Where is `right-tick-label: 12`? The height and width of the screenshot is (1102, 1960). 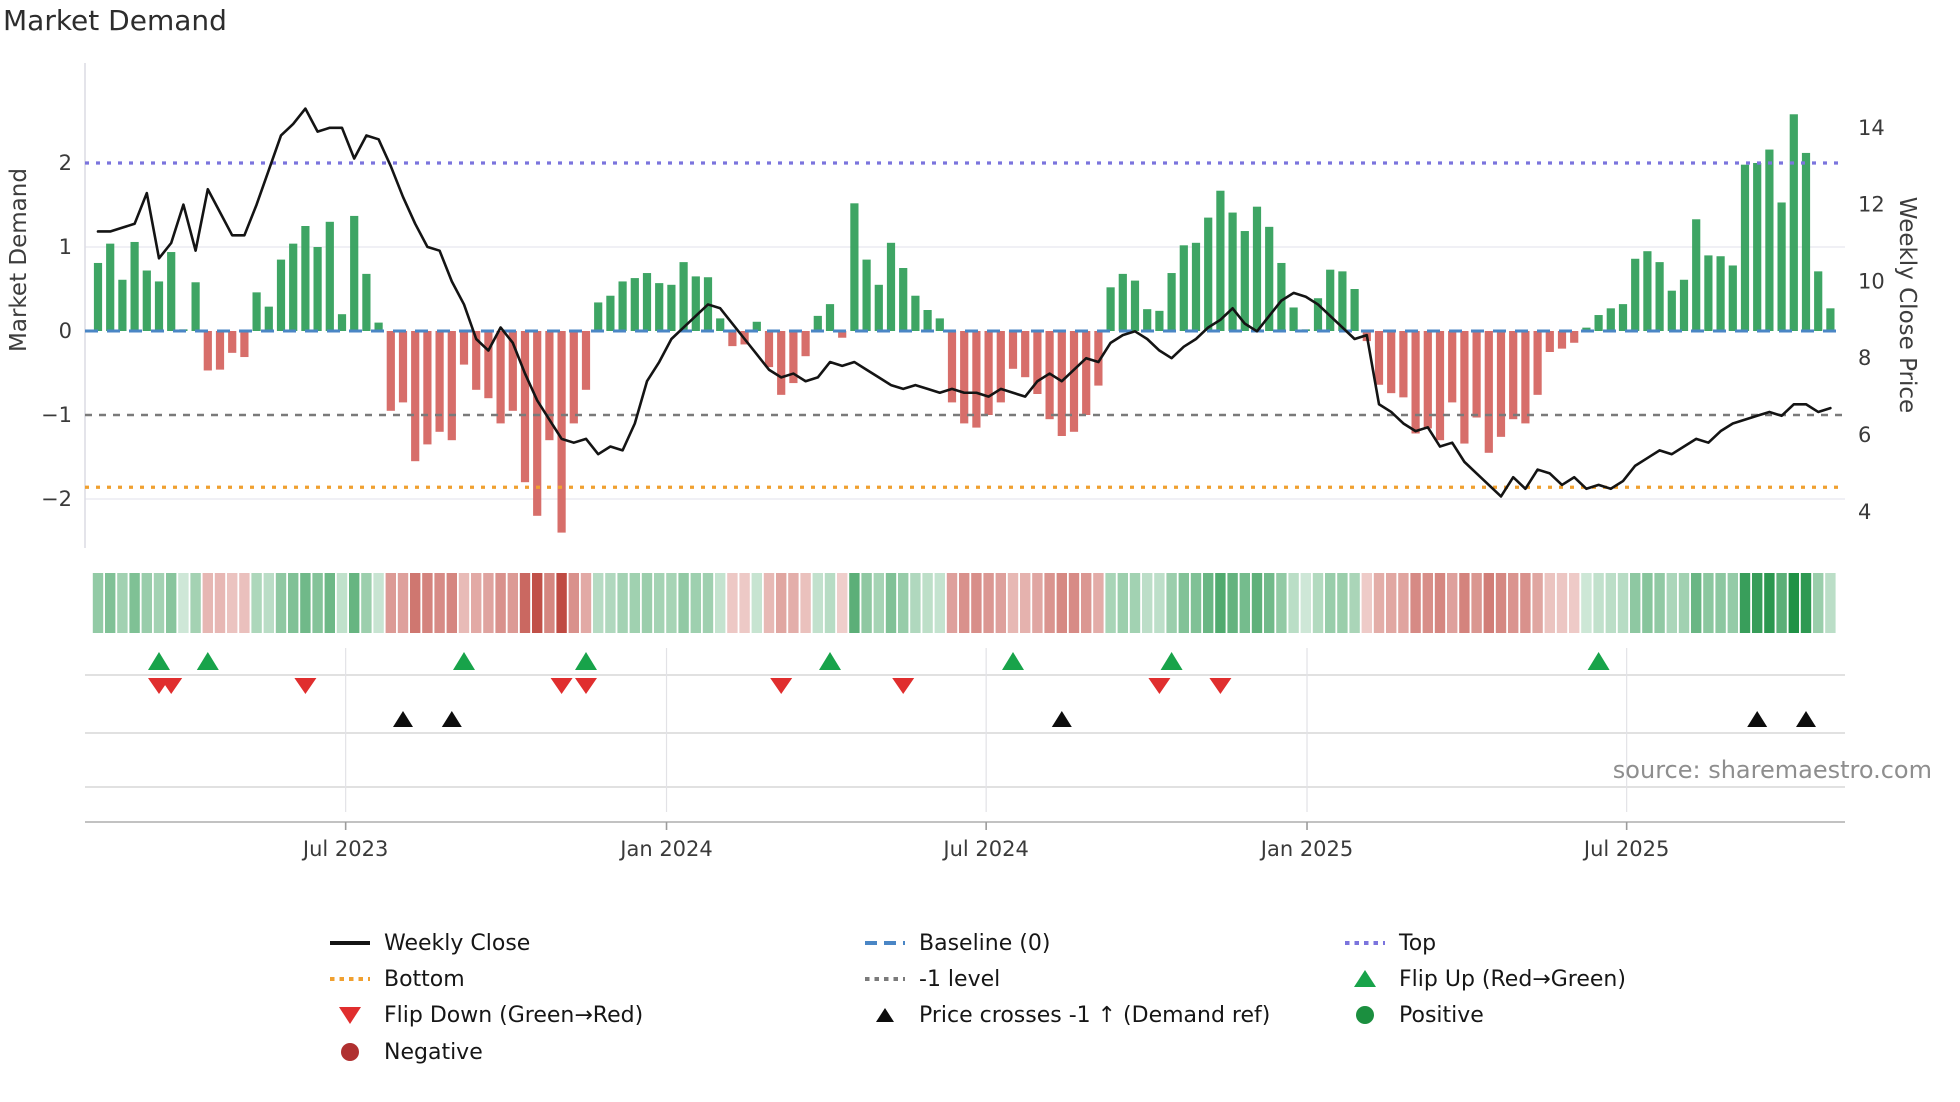
right-tick-label: 12 is located at coordinates (1871, 205).